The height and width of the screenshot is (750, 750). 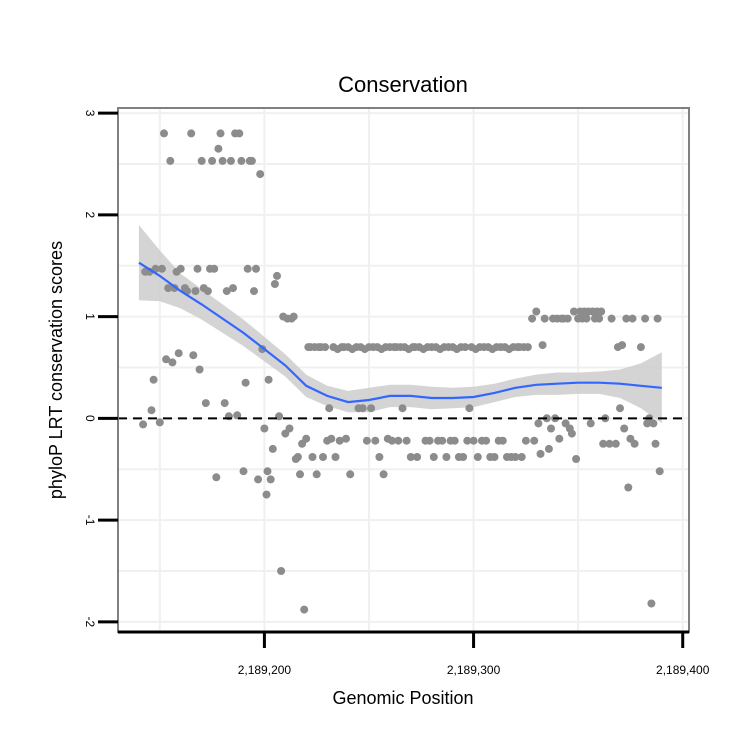 I want to click on smooth-line, so click(x=400, y=332).